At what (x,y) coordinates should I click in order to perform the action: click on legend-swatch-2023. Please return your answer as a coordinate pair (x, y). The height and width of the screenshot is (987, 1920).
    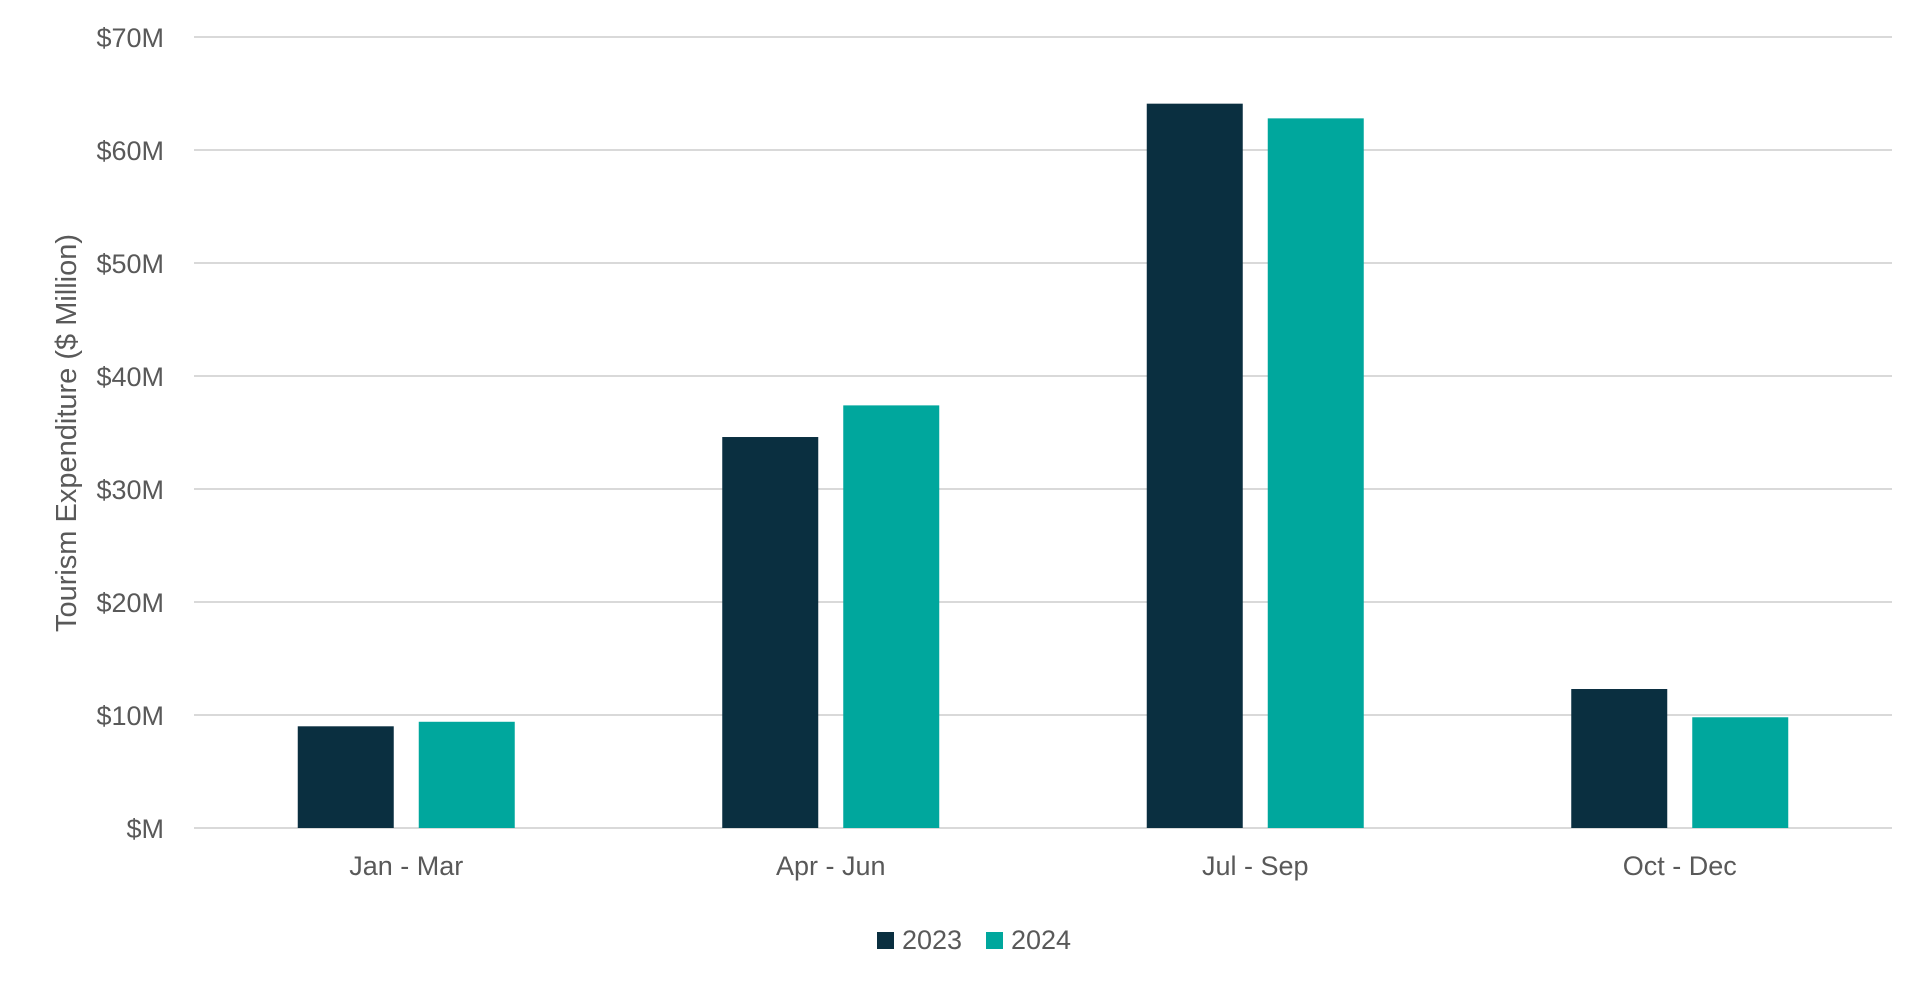
    Looking at the image, I should click on (885, 940).